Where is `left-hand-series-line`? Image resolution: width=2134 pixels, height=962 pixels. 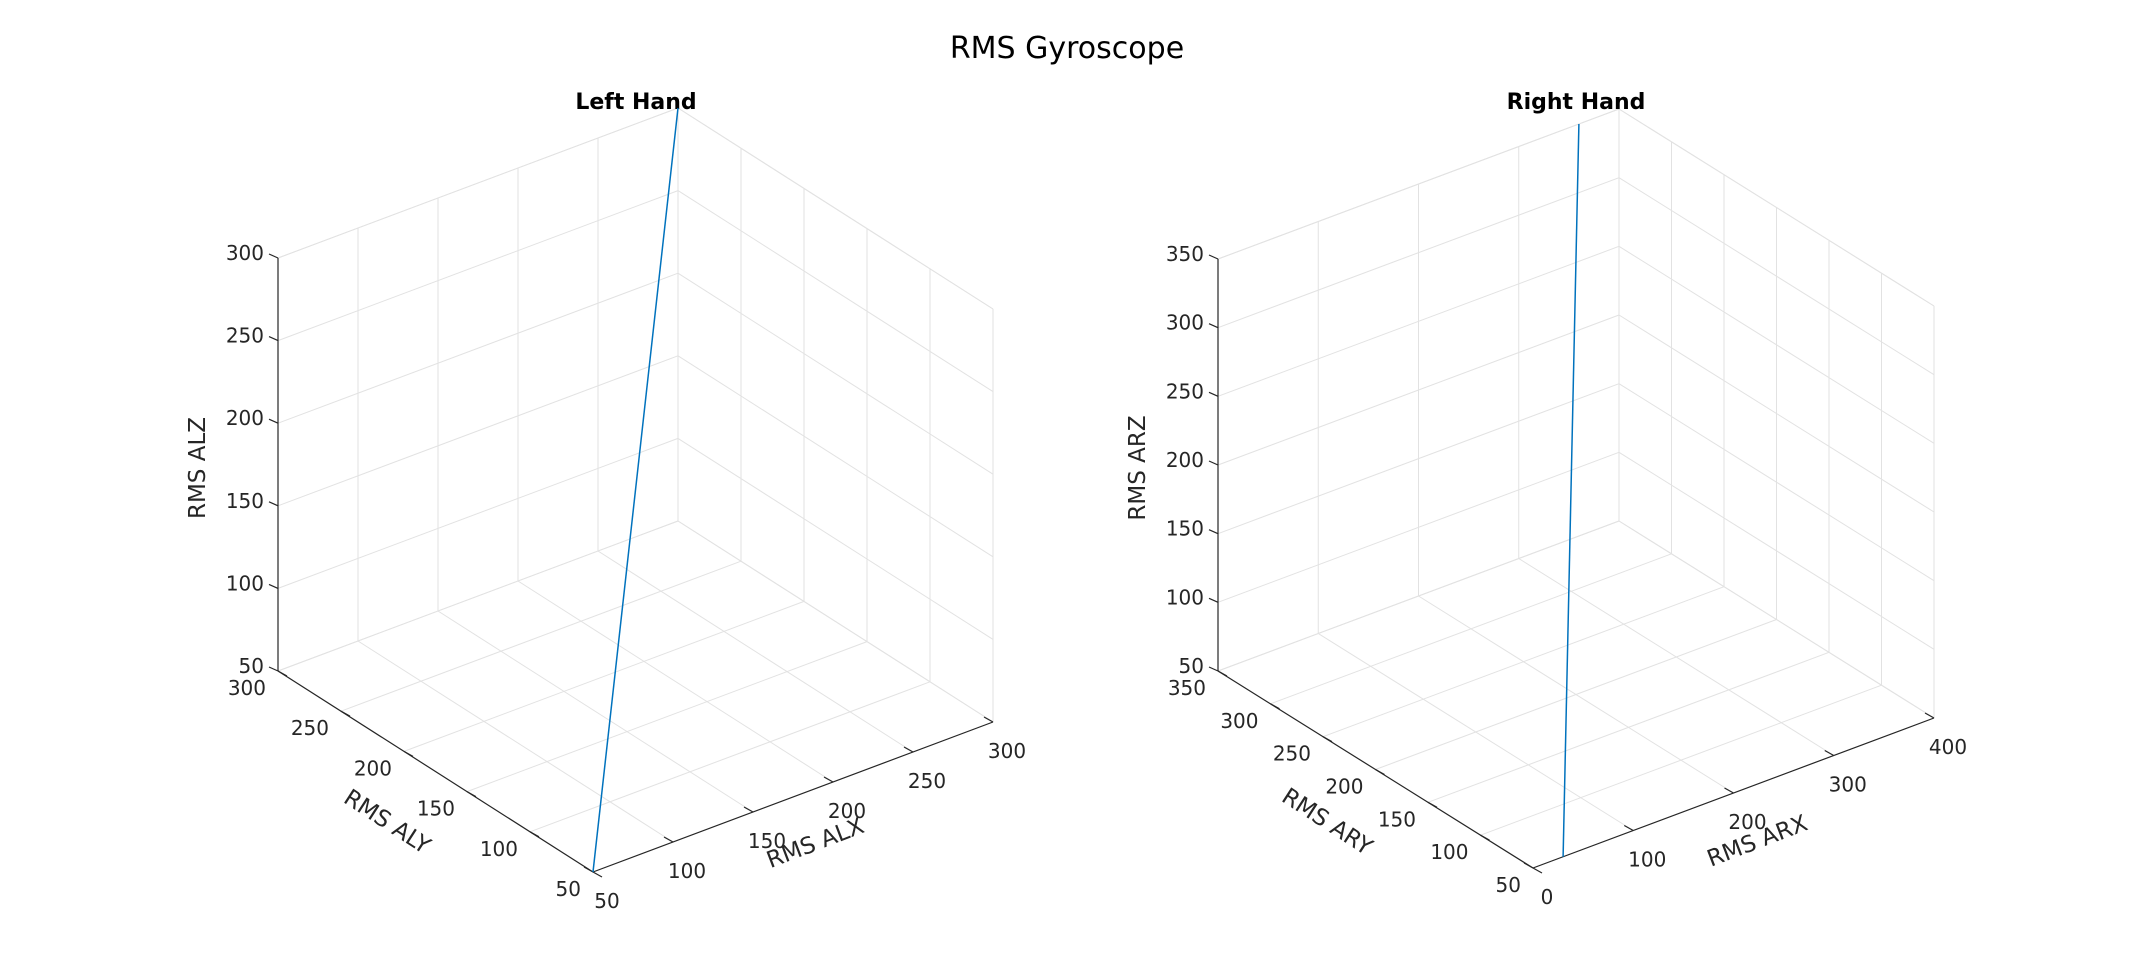 left-hand-series-line is located at coordinates (635, 490).